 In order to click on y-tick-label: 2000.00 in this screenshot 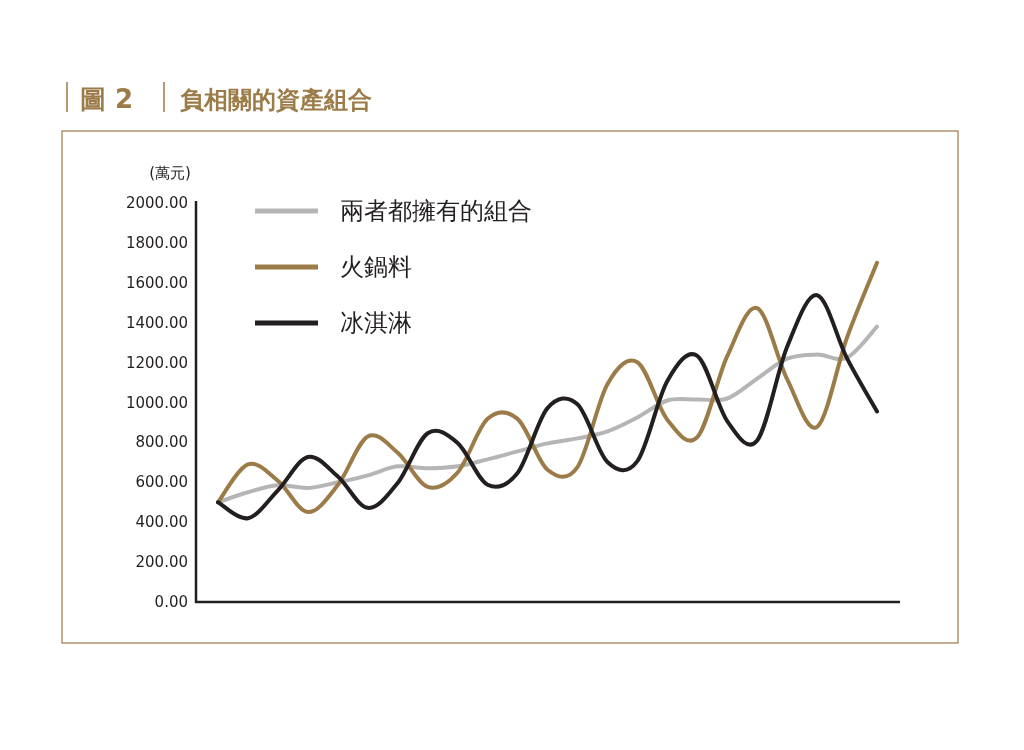, I will do `click(156, 203)`.